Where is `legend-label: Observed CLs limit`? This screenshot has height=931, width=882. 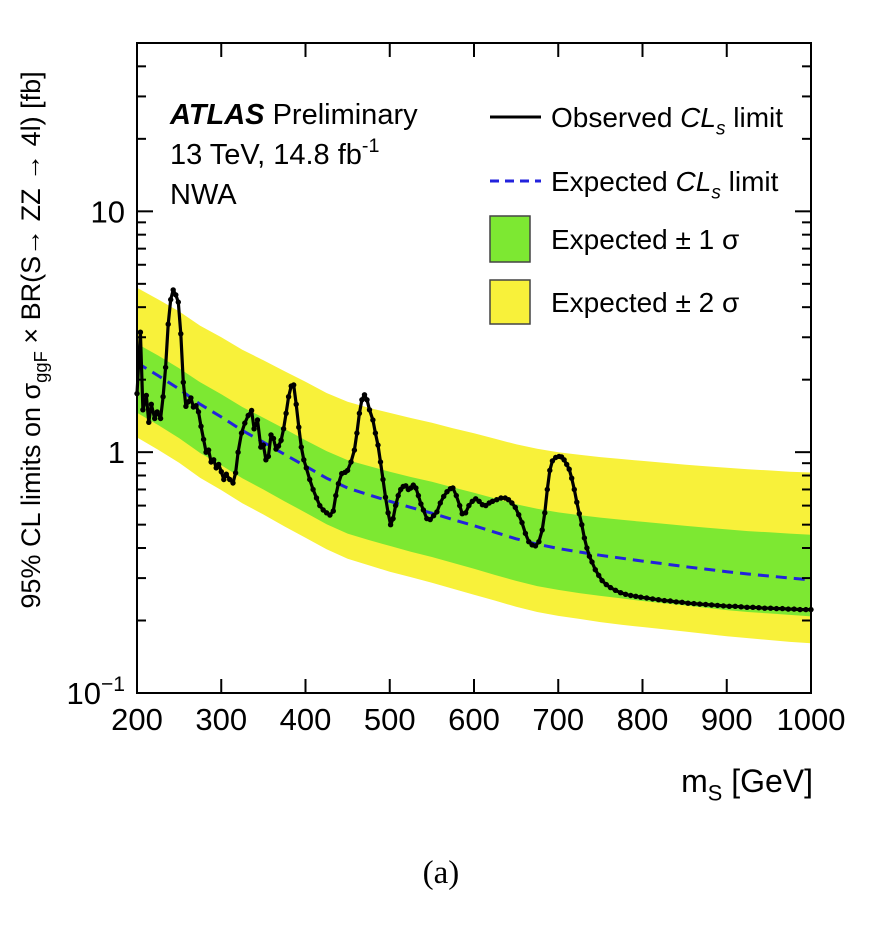
legend-label: Observed CLs limit is located at coordinates (667, 120).